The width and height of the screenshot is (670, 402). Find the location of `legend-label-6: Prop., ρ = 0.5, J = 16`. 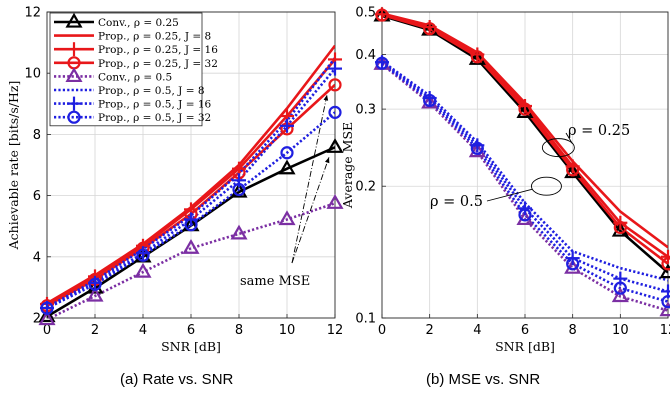

legend-label-6: Prop., ρ = 0.5, J = 16 is located at coordinates (155, 105).